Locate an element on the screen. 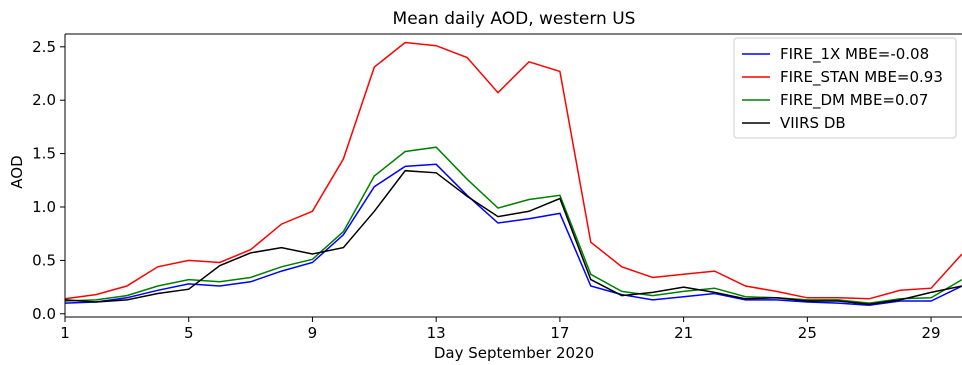  x-tick-label: 17 is located at coordinates (559, 333).